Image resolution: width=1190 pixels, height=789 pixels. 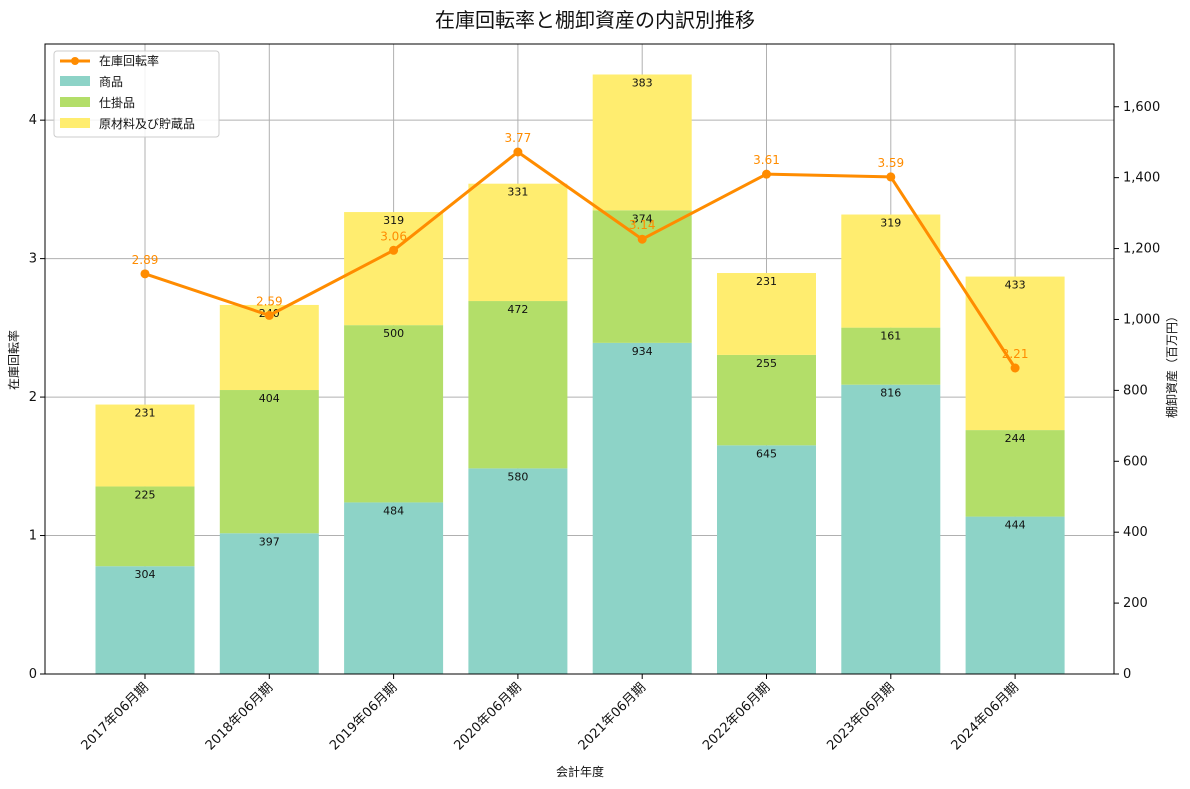 I want to click on bar-value-label: 331, so click(x=517, y=192).